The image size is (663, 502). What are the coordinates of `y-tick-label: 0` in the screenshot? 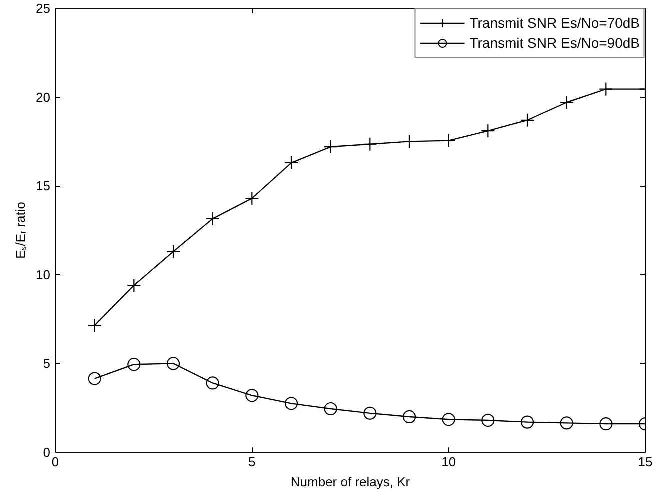 It's located at (47, 452).